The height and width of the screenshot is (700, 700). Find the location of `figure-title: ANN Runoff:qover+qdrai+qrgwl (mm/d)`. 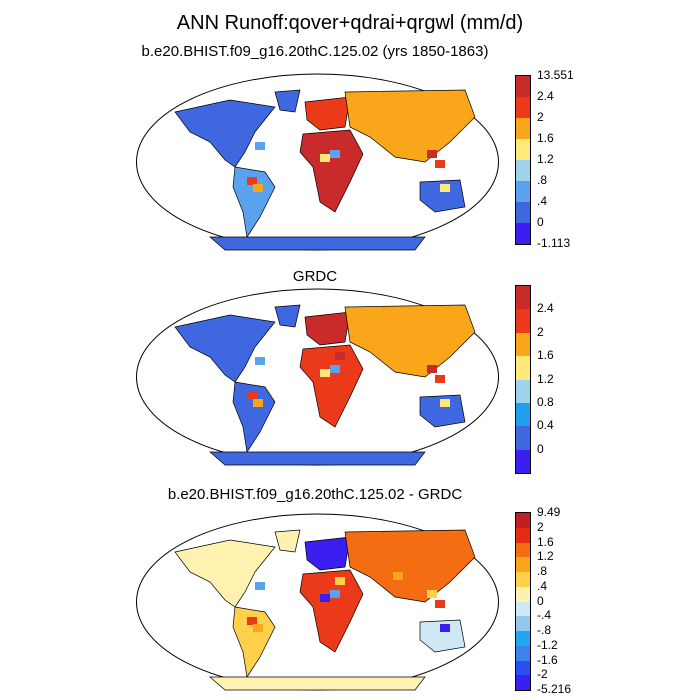

figure-title: ANN Runoff:qover+qdrai+qrgwl (mm/d) is located at coordinates (350, 23).